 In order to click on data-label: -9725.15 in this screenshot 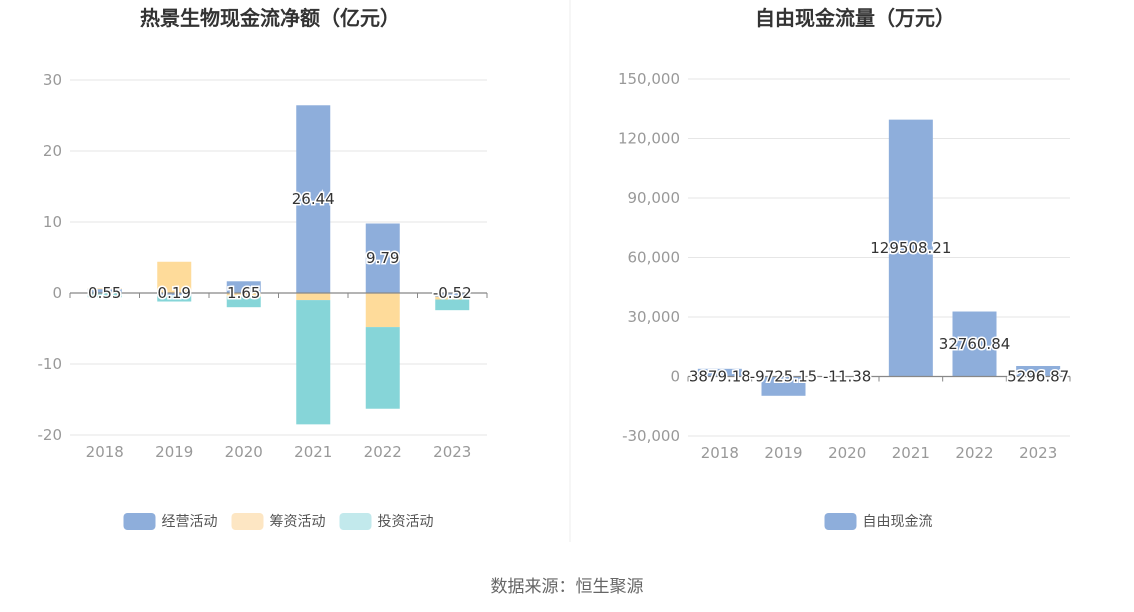, I will do `click(783, 377)`.